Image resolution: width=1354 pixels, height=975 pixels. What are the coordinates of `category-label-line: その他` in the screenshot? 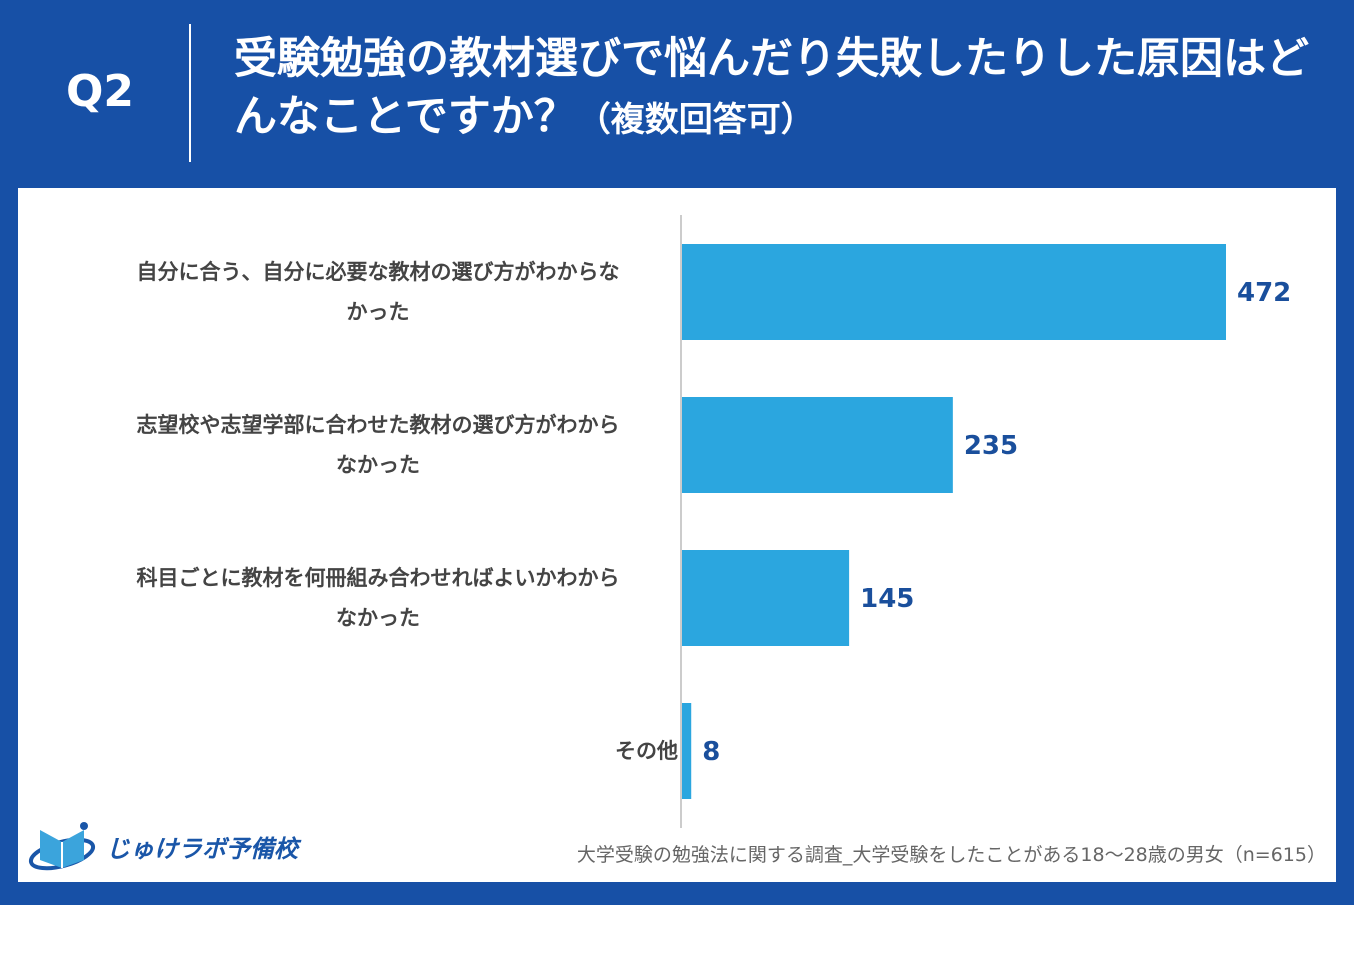 It's located at (646, 751).